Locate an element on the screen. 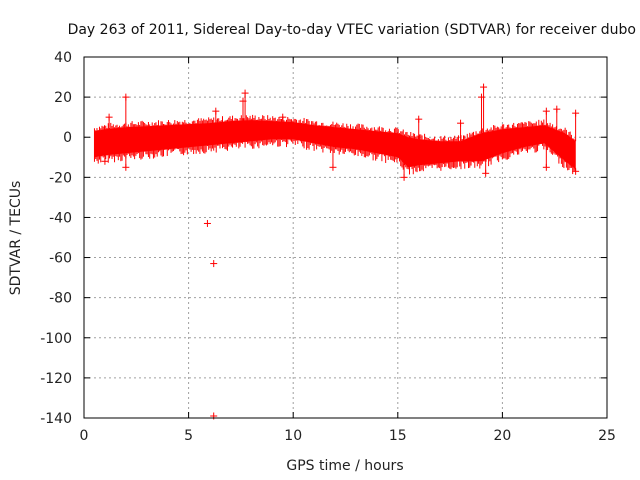 The width and height of the screenshot is (640, 480). y-axis-title: SDTVAR / TECUs is located at coordinates (16, 238).